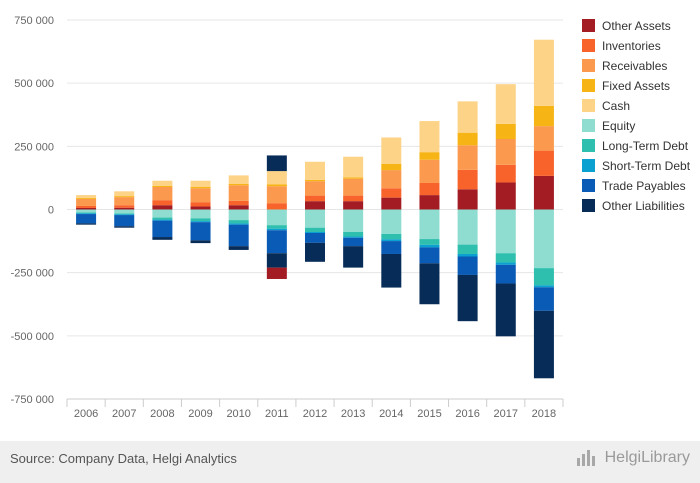 The image size is (700, 483). Describe the element at coordinates (34, 147) in the screenshot. I see `y-tick-label: 250 000` at that location.